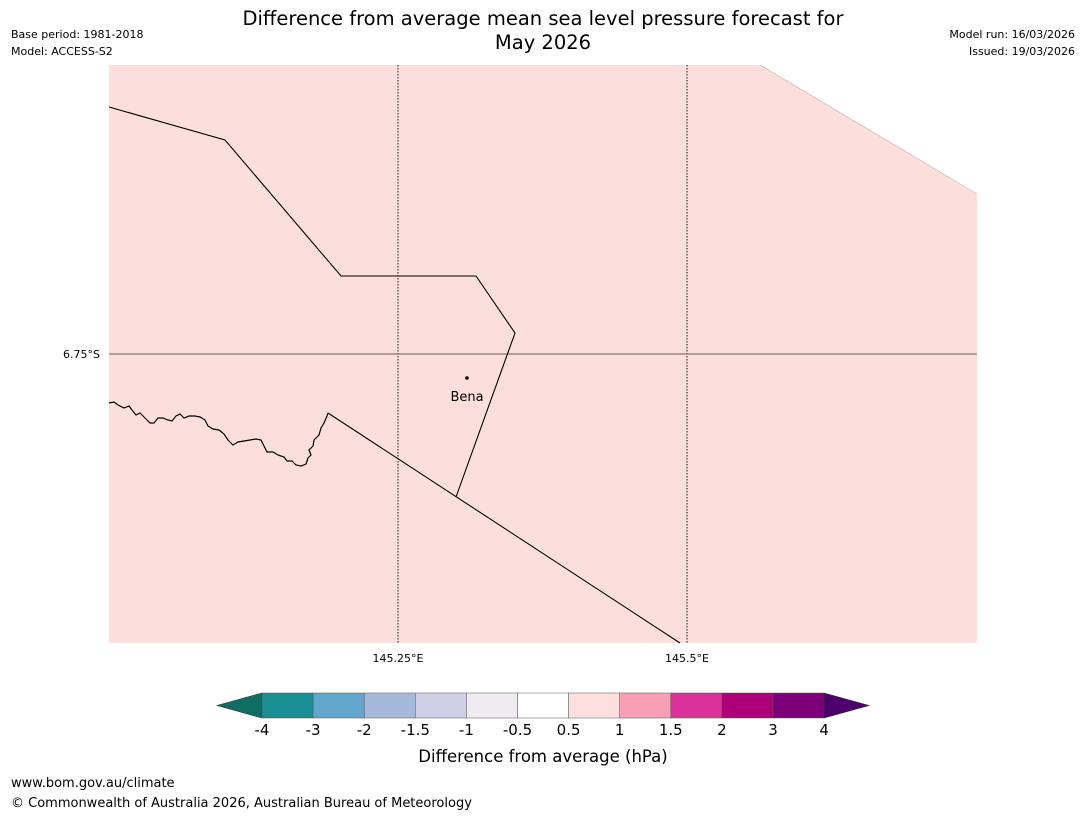 The width and height of the screenshot is (1085, 816). Describe the element at coordinates (543, 42) in the screenshot. I see `title-line-2: May 2026` at that location.